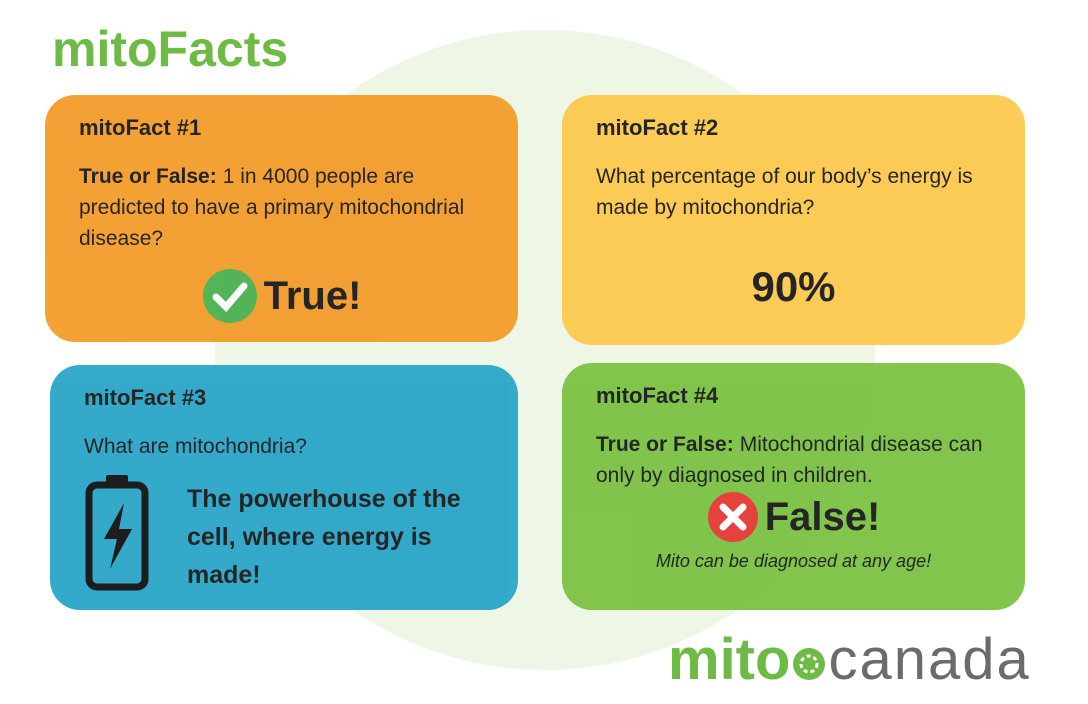  I want to click on answer: False!, so click(793, 517).